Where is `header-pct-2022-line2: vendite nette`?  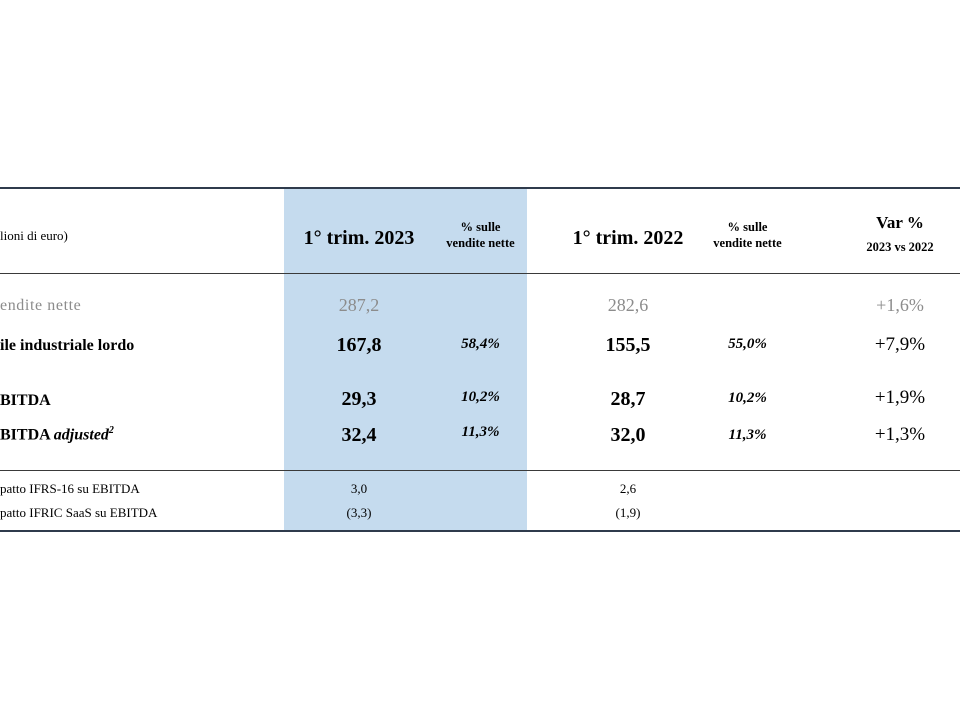 header-pct-2022-line2: vendite nette is located at coordinates (747, 243).